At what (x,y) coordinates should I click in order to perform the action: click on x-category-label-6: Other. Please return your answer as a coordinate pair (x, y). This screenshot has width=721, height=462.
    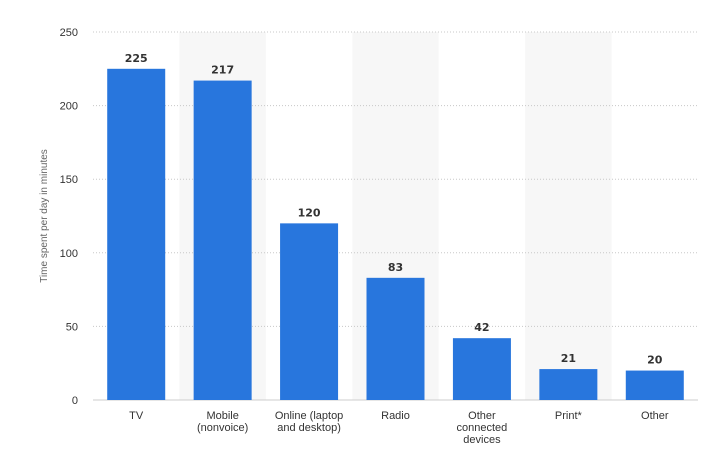
    Looking at the image, I should click on (655, 416).